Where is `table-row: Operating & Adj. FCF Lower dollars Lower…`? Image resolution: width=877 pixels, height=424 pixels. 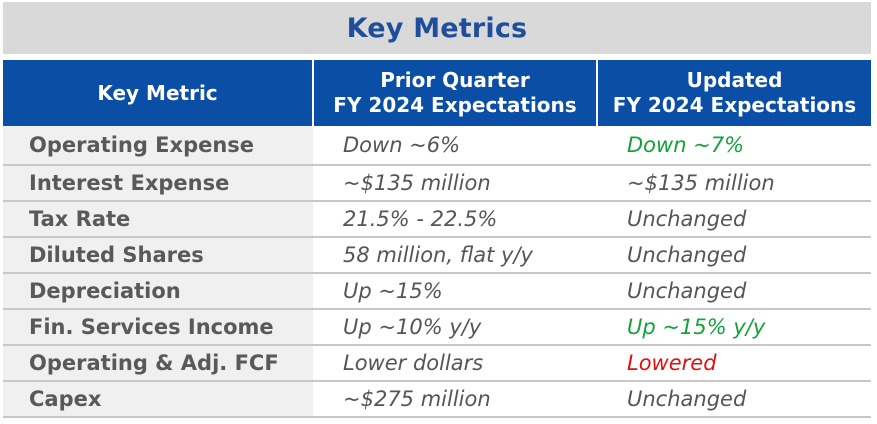 table-row: Operating & Adj. FCF Lower dollars Lower… is located at coordinates (437, 363).